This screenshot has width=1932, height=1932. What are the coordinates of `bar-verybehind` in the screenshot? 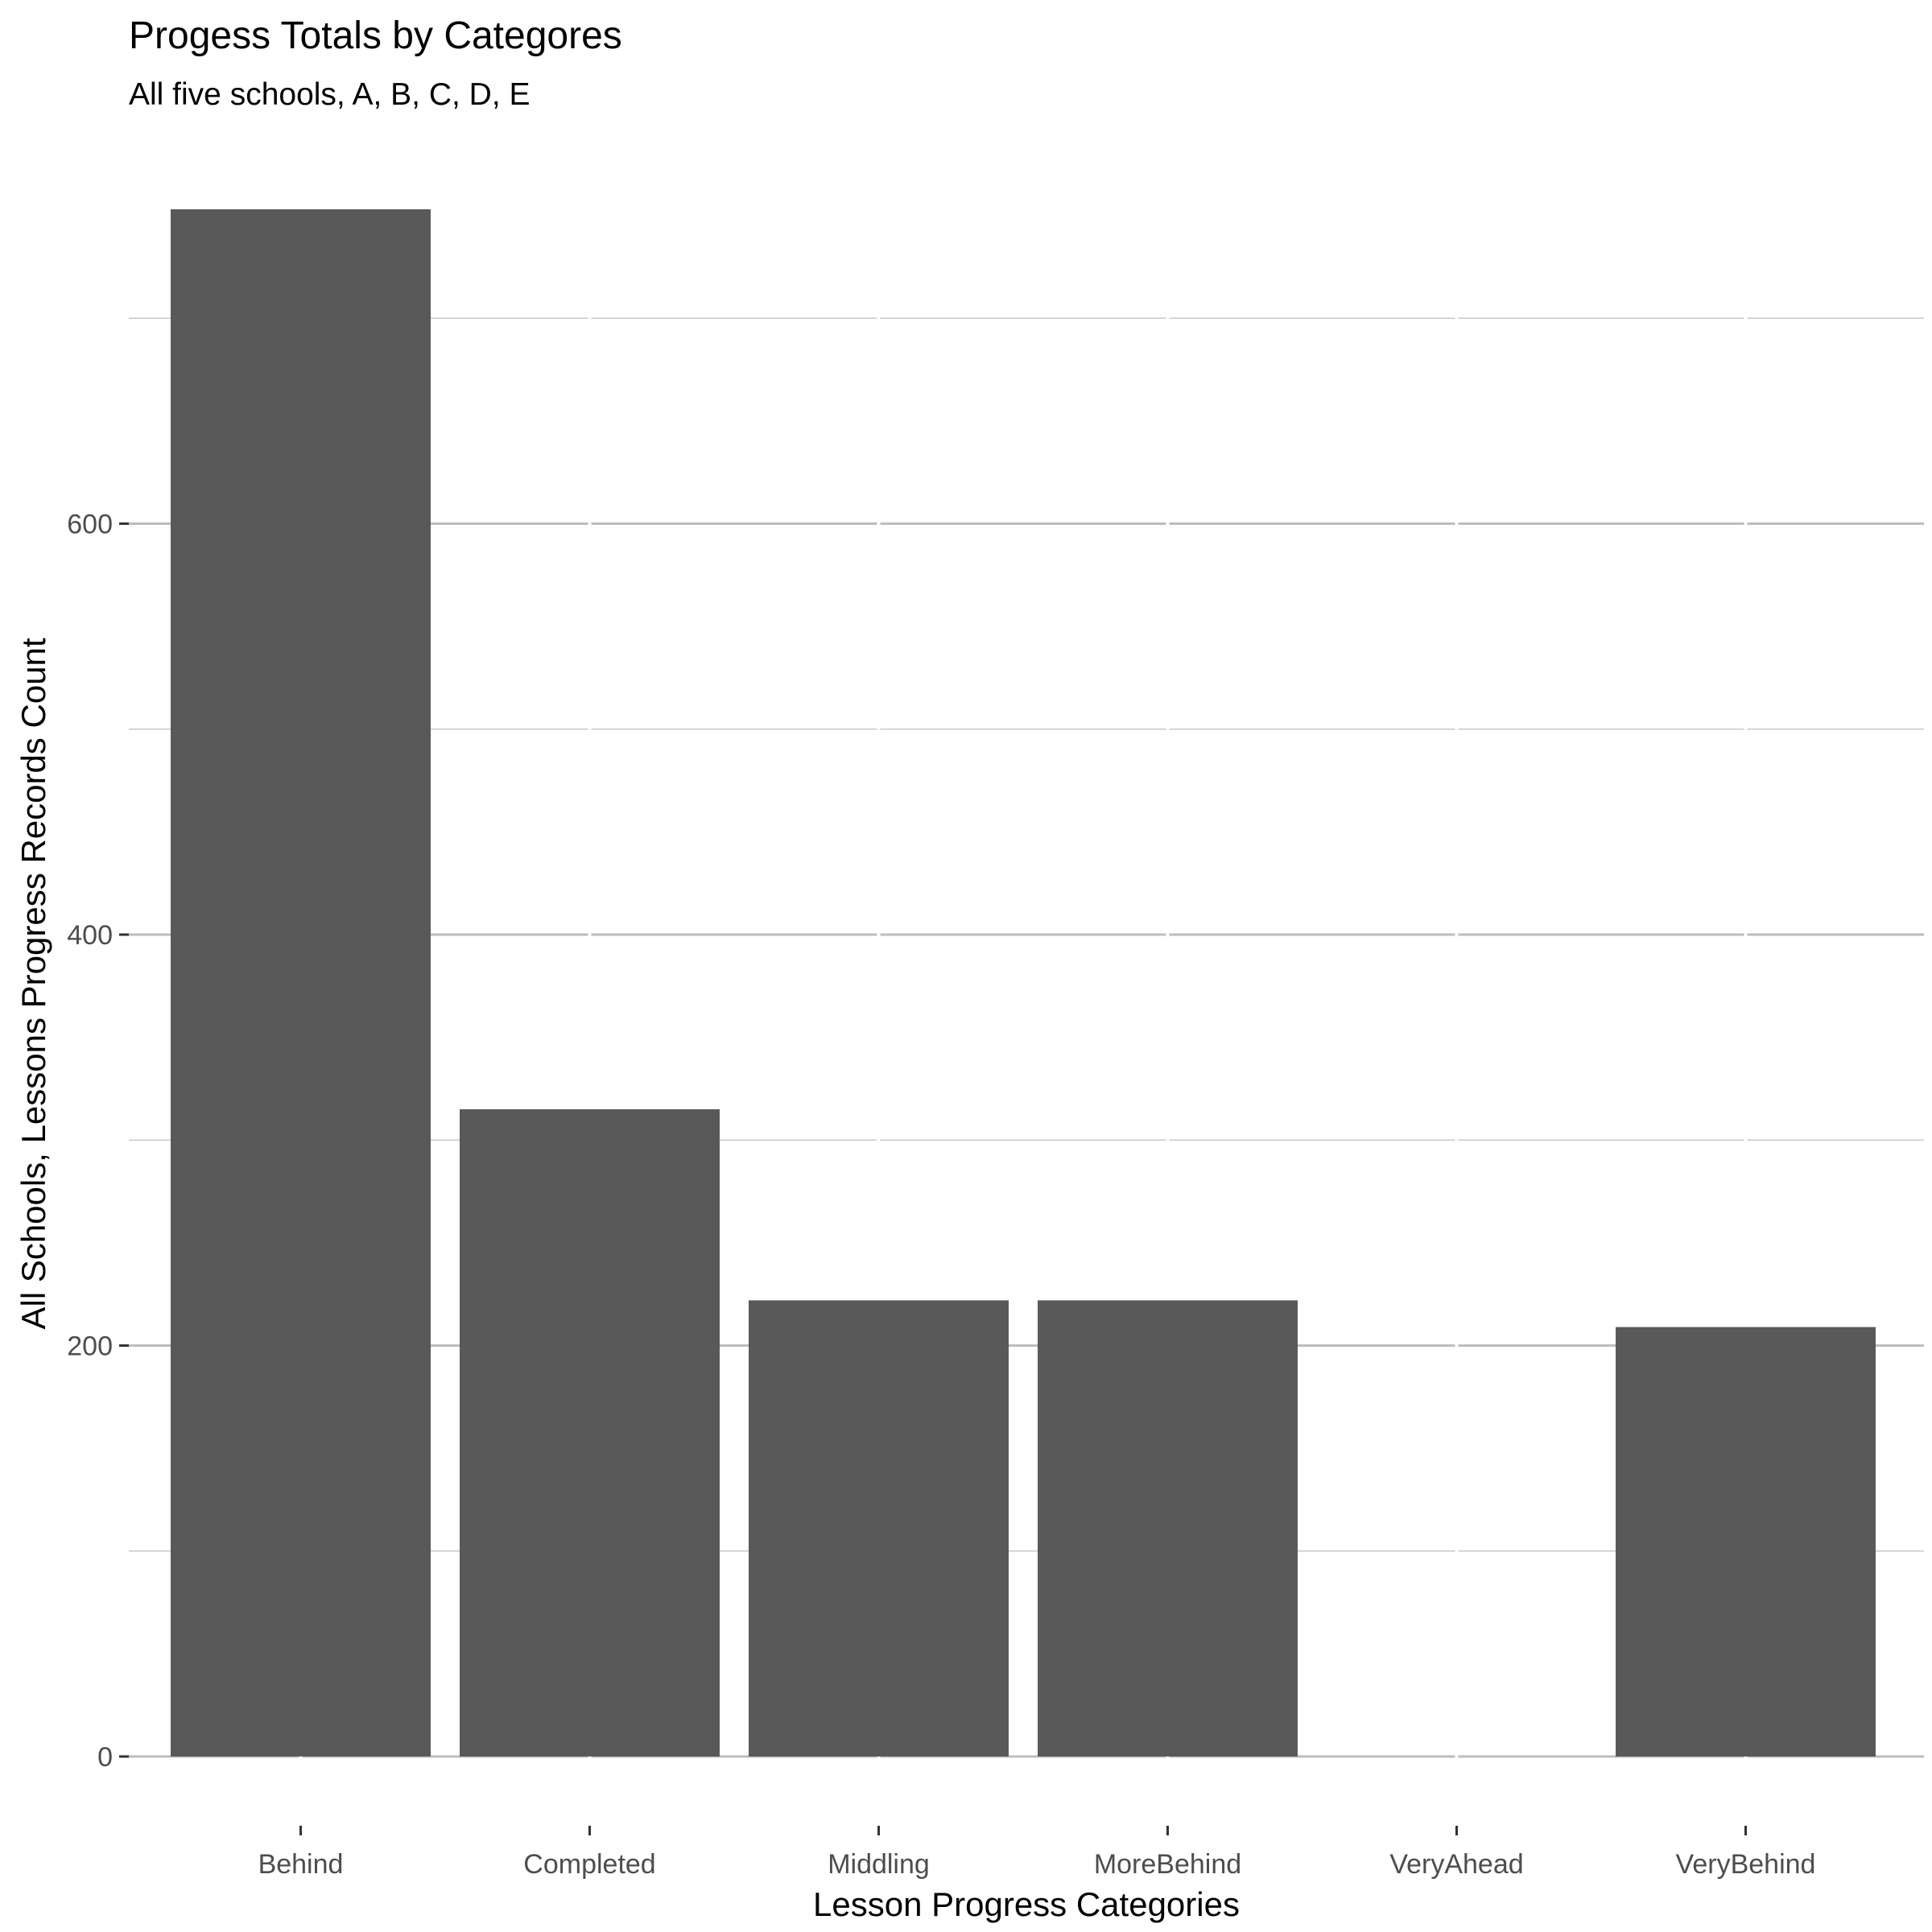 It's located at (1746, 1542).